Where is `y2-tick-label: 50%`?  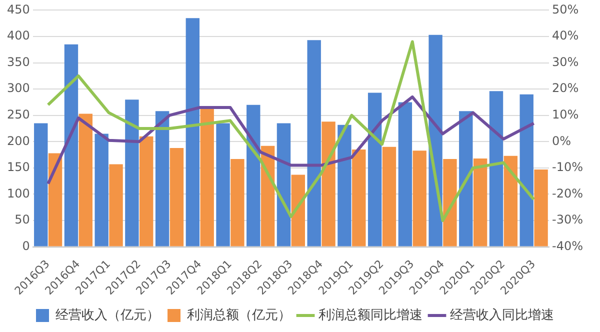 y2-tick-label: 50% is located at coordinates (565, 9).